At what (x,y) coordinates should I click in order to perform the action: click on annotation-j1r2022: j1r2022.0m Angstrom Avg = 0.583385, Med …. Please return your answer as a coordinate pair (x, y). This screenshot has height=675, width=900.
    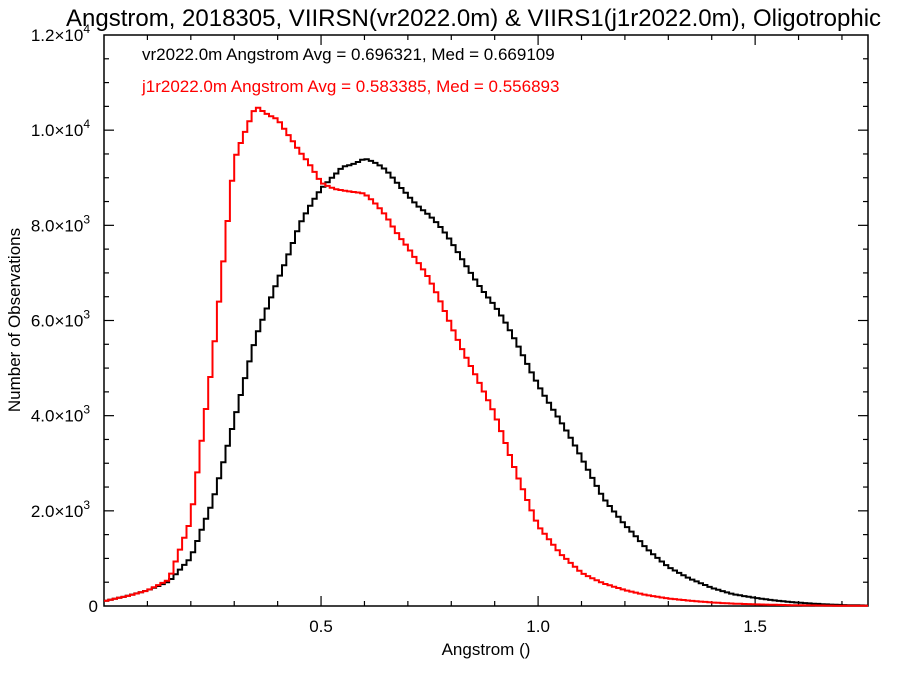
    Looking at the image, I should click on (350, 86).